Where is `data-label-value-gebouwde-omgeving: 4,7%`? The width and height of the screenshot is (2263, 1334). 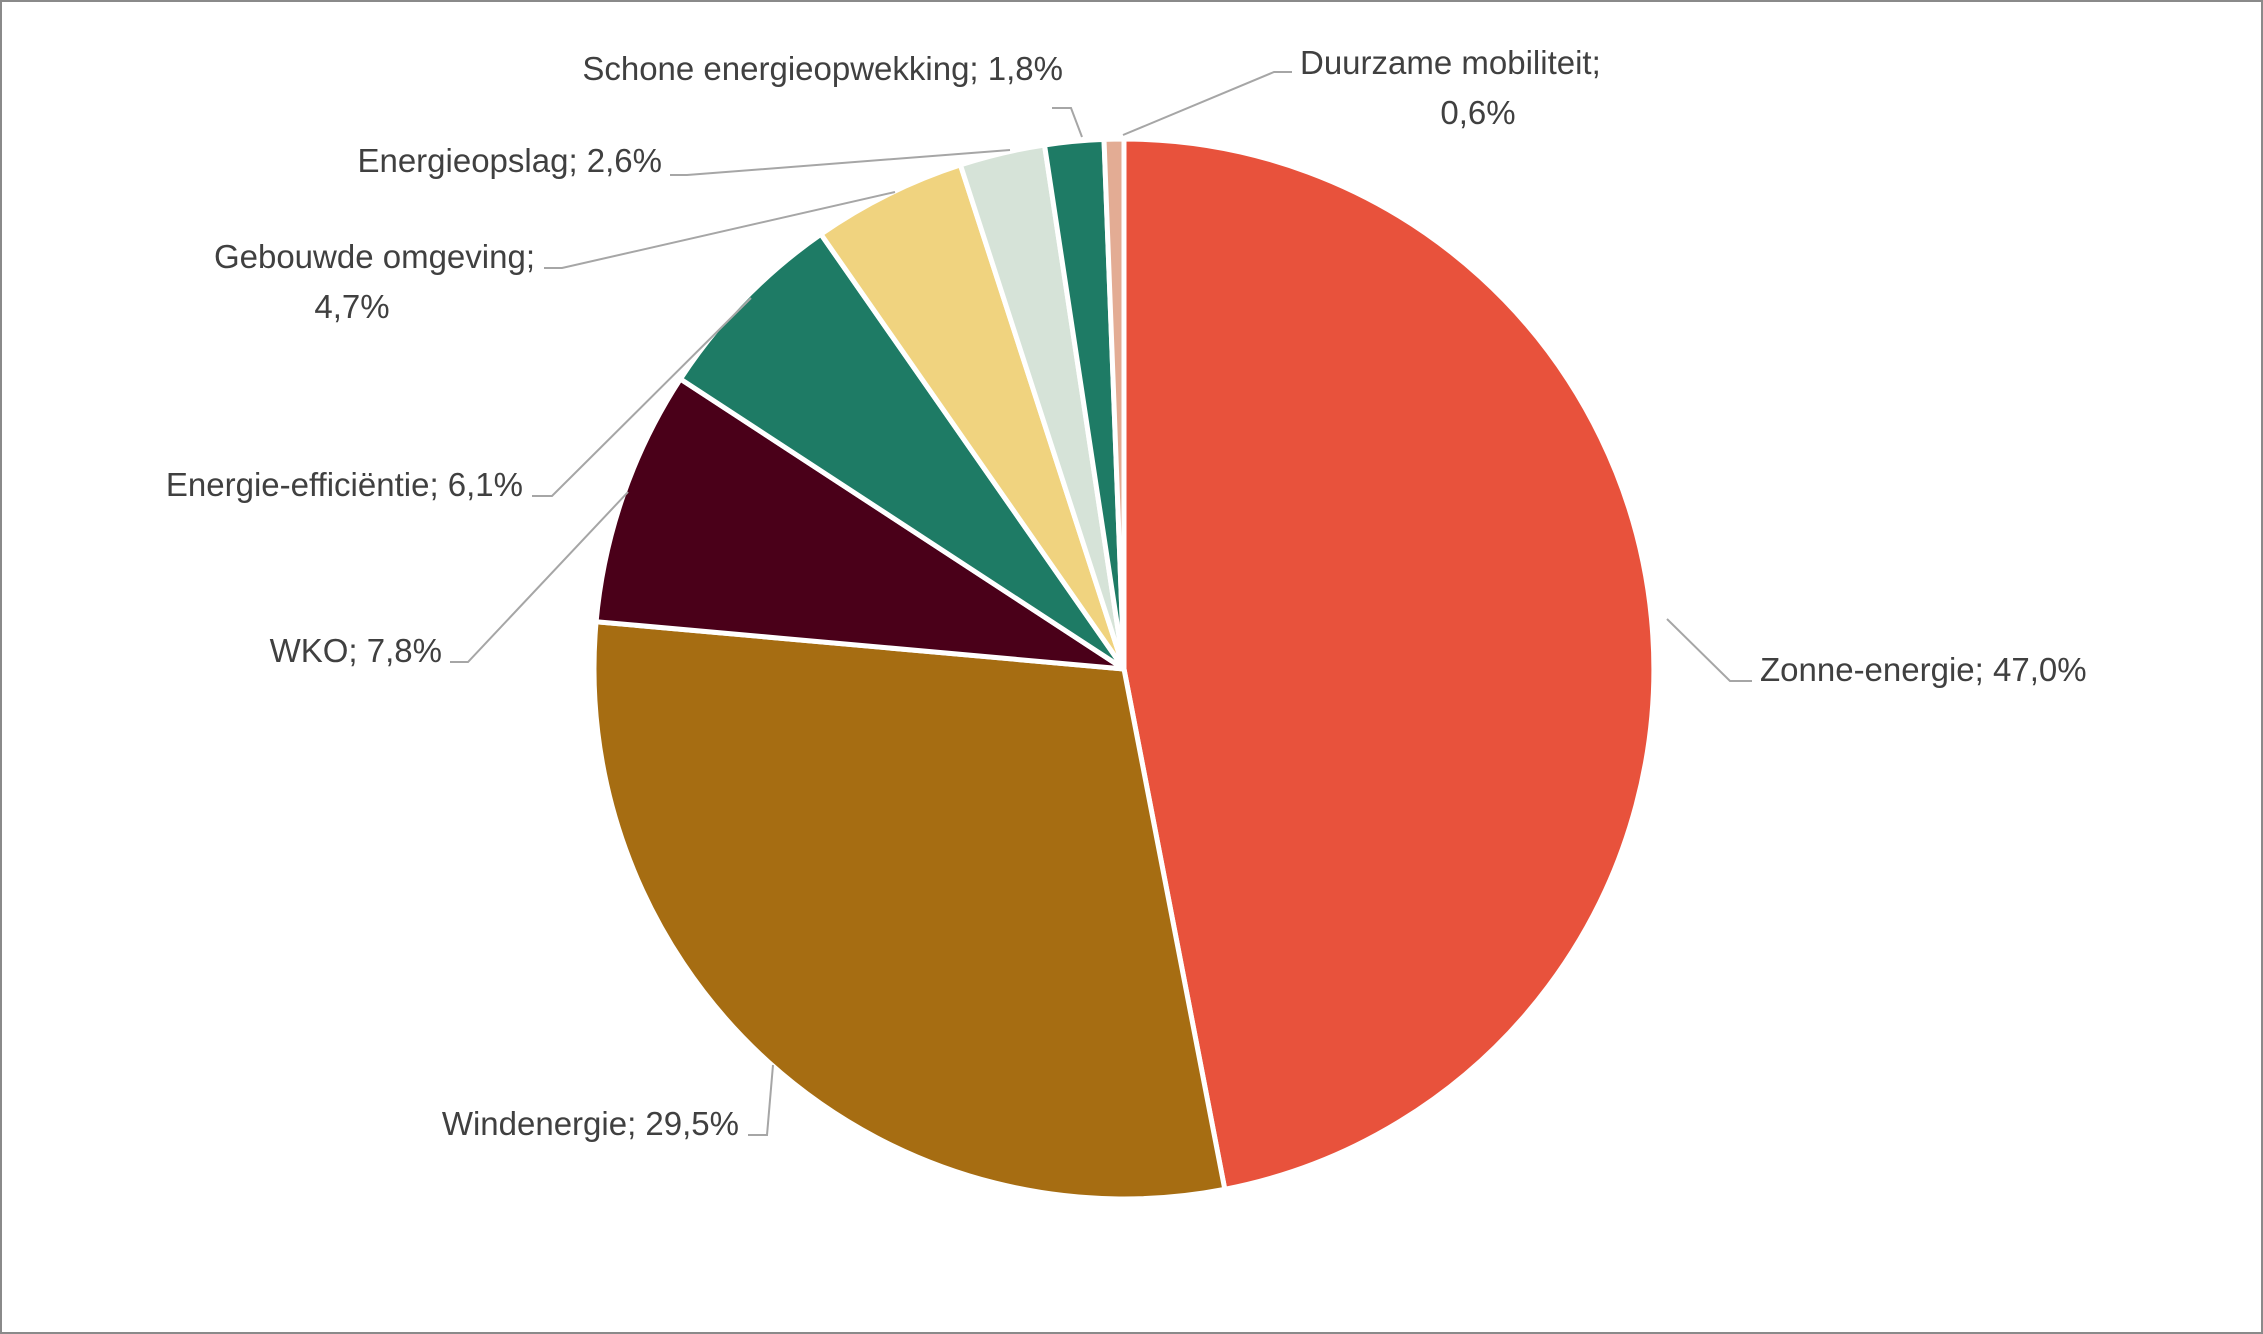 data-label-value-gebouwde-omgeving: 4,7% is located at coordinates (351, 306).